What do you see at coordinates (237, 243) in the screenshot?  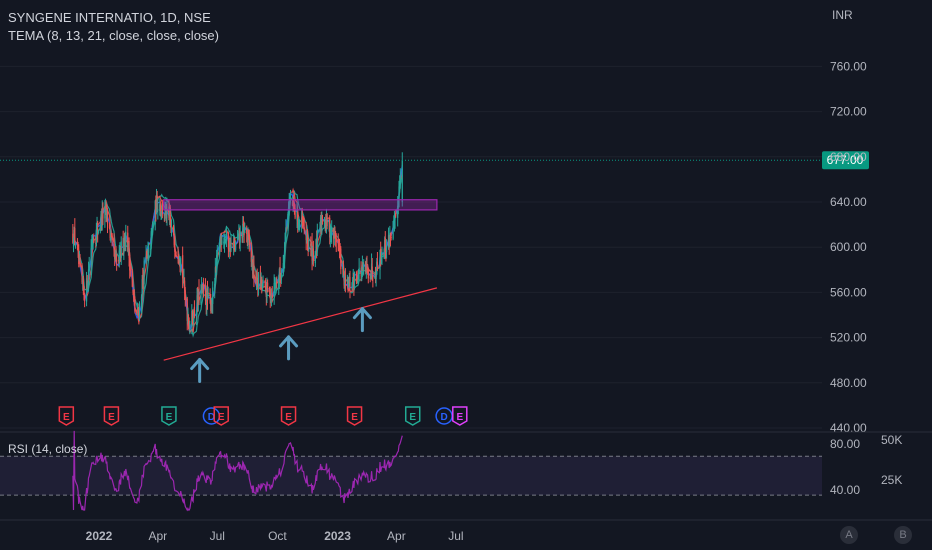 I see `candles` at bounding box center [237, 243].